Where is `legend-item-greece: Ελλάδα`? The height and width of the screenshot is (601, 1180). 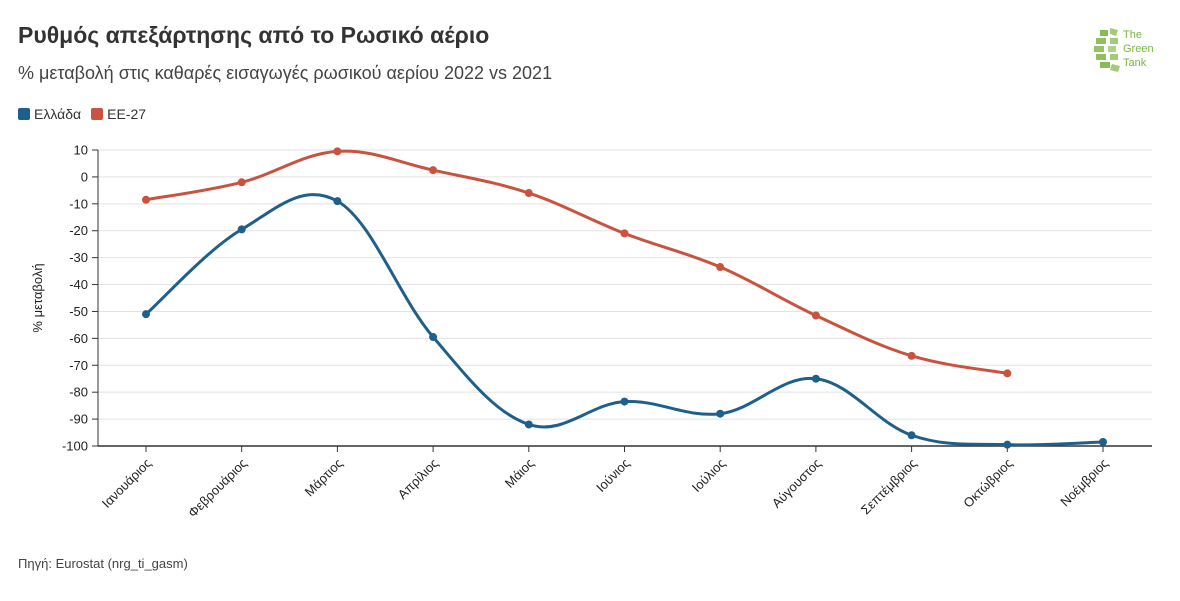
legend-item-greece: Ελλάδα is located at coordinates (49, 114).